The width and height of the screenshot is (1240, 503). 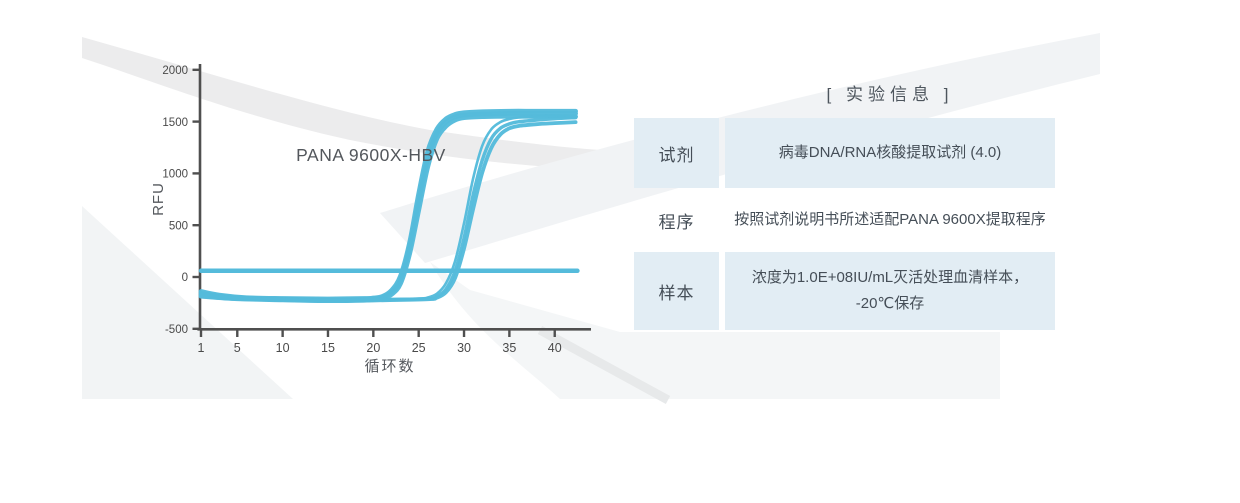 I want to click on row-value-sample: 浓度为1.0E+08IU/mL灭活处理血清样本， -20℃保存, so click(x=890, y=291).